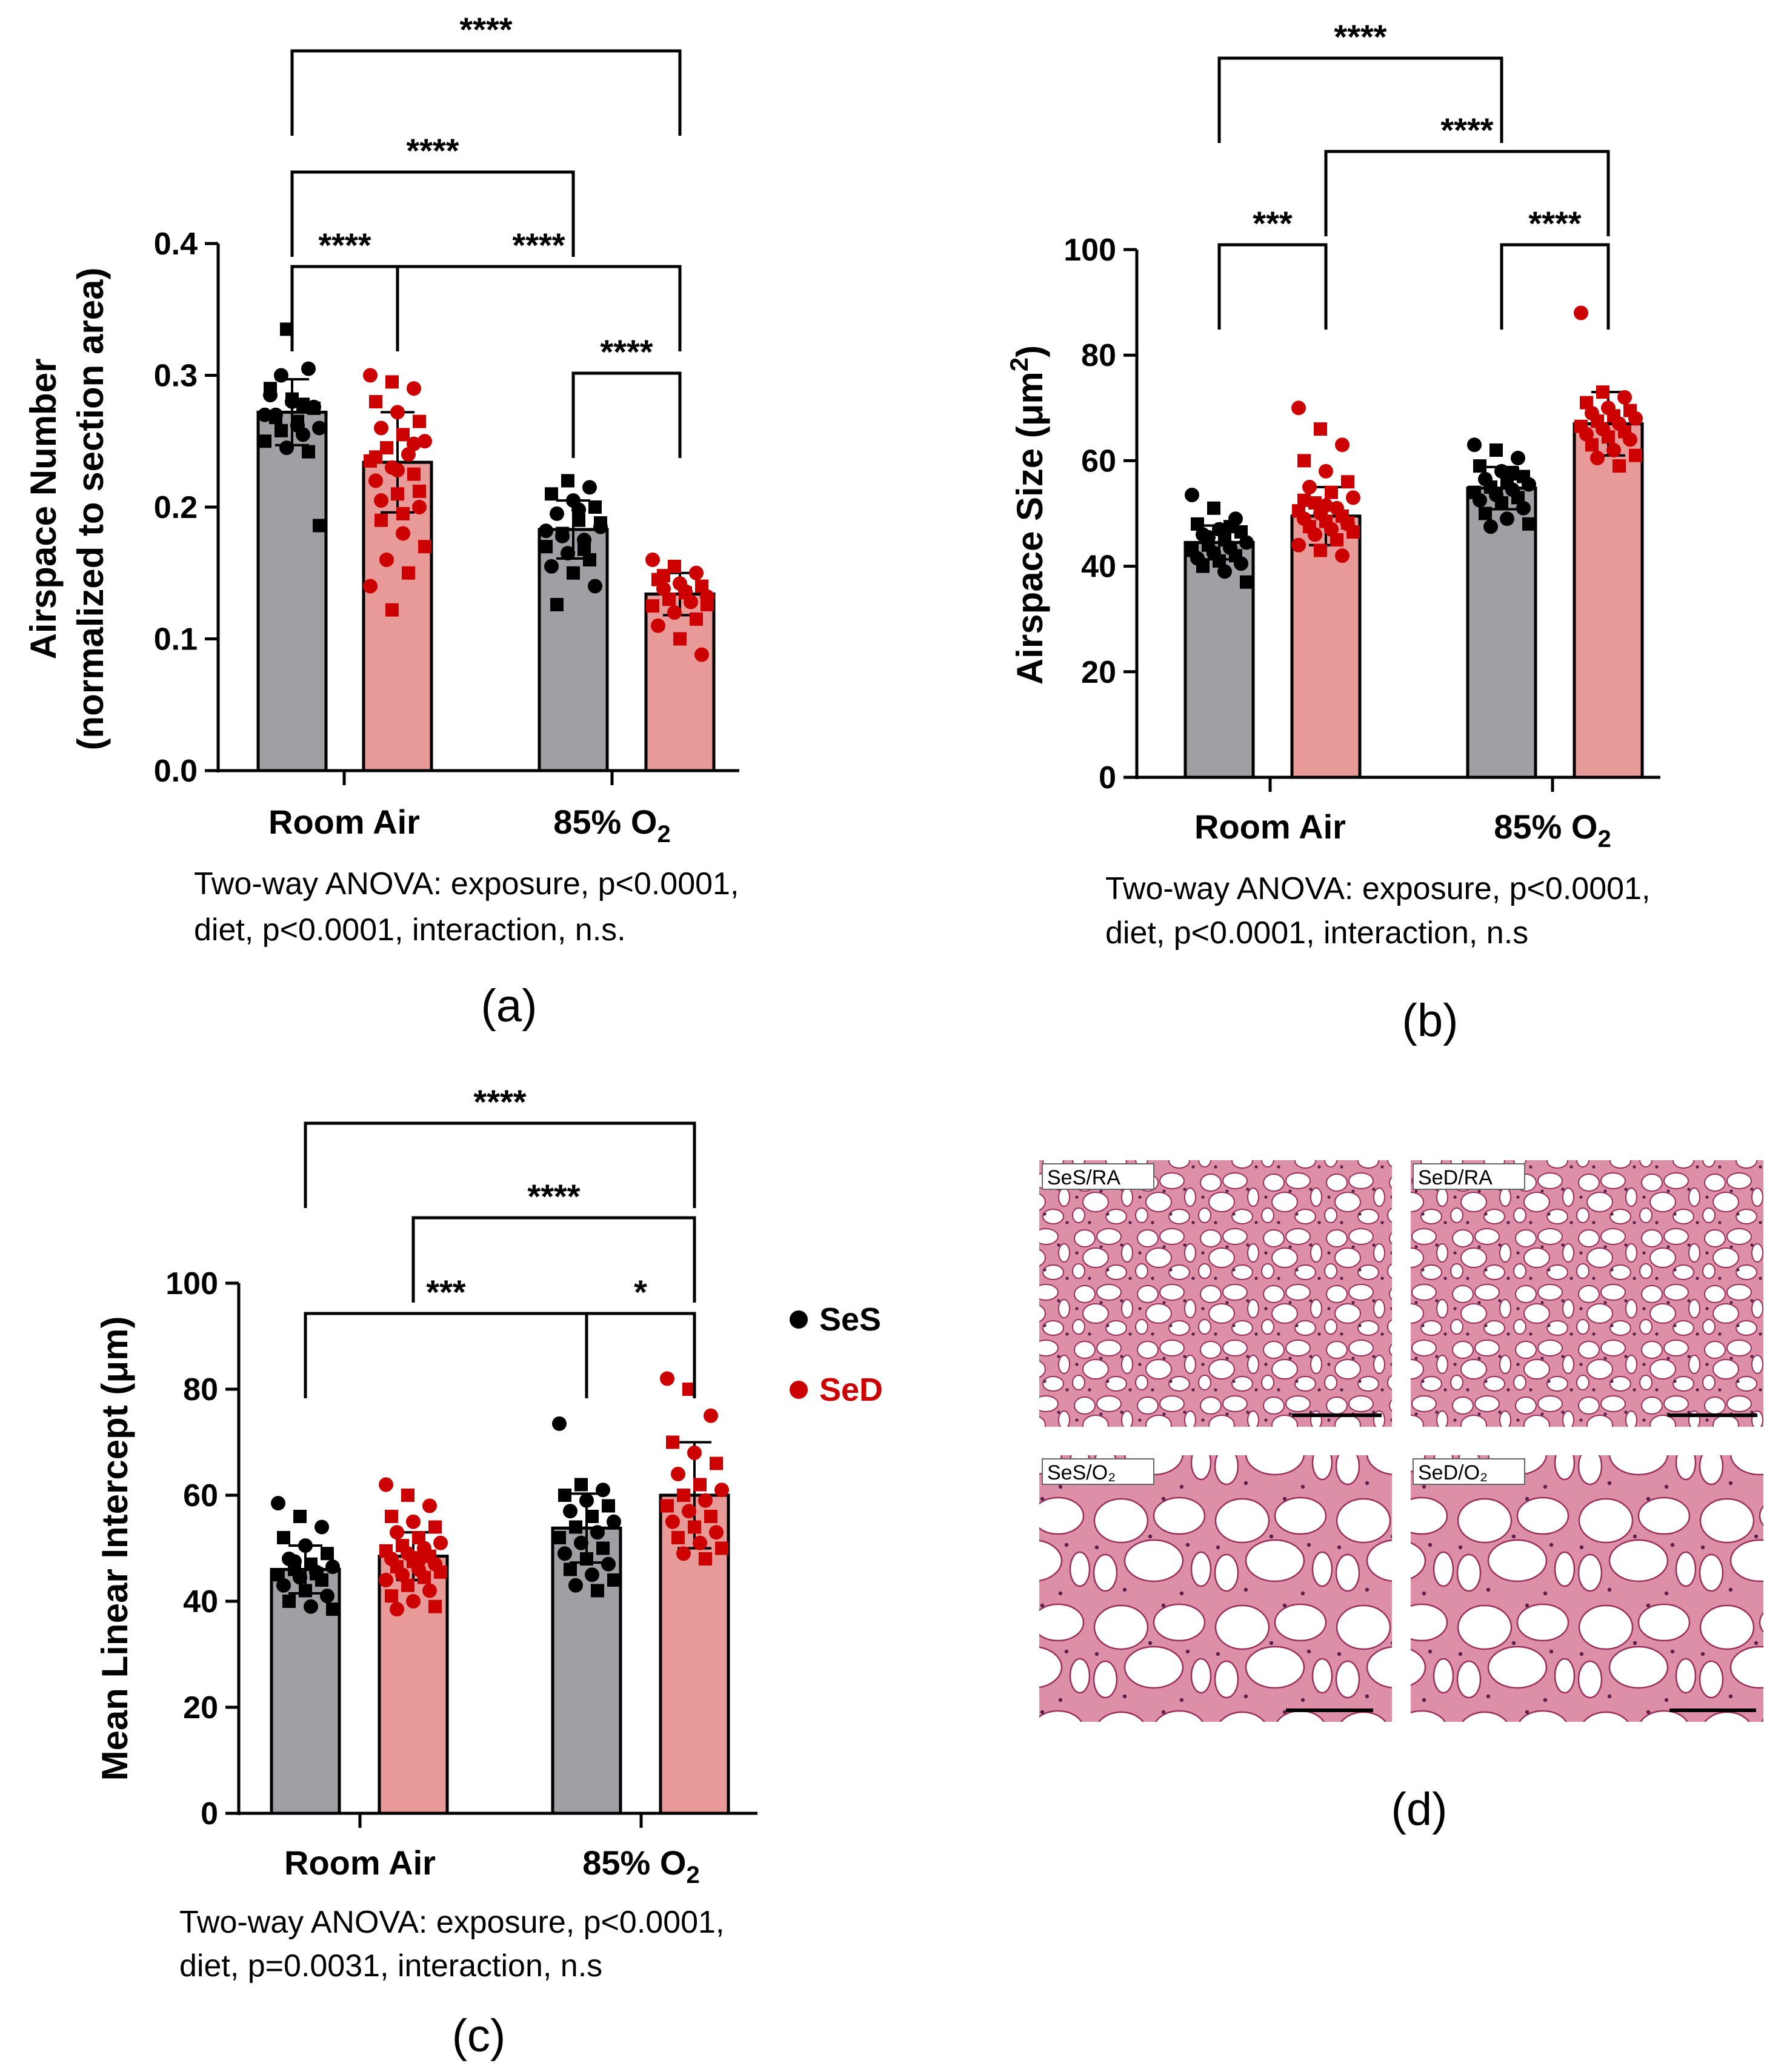  I want to click on y-tick-label: 0.4, so click(176, 244).